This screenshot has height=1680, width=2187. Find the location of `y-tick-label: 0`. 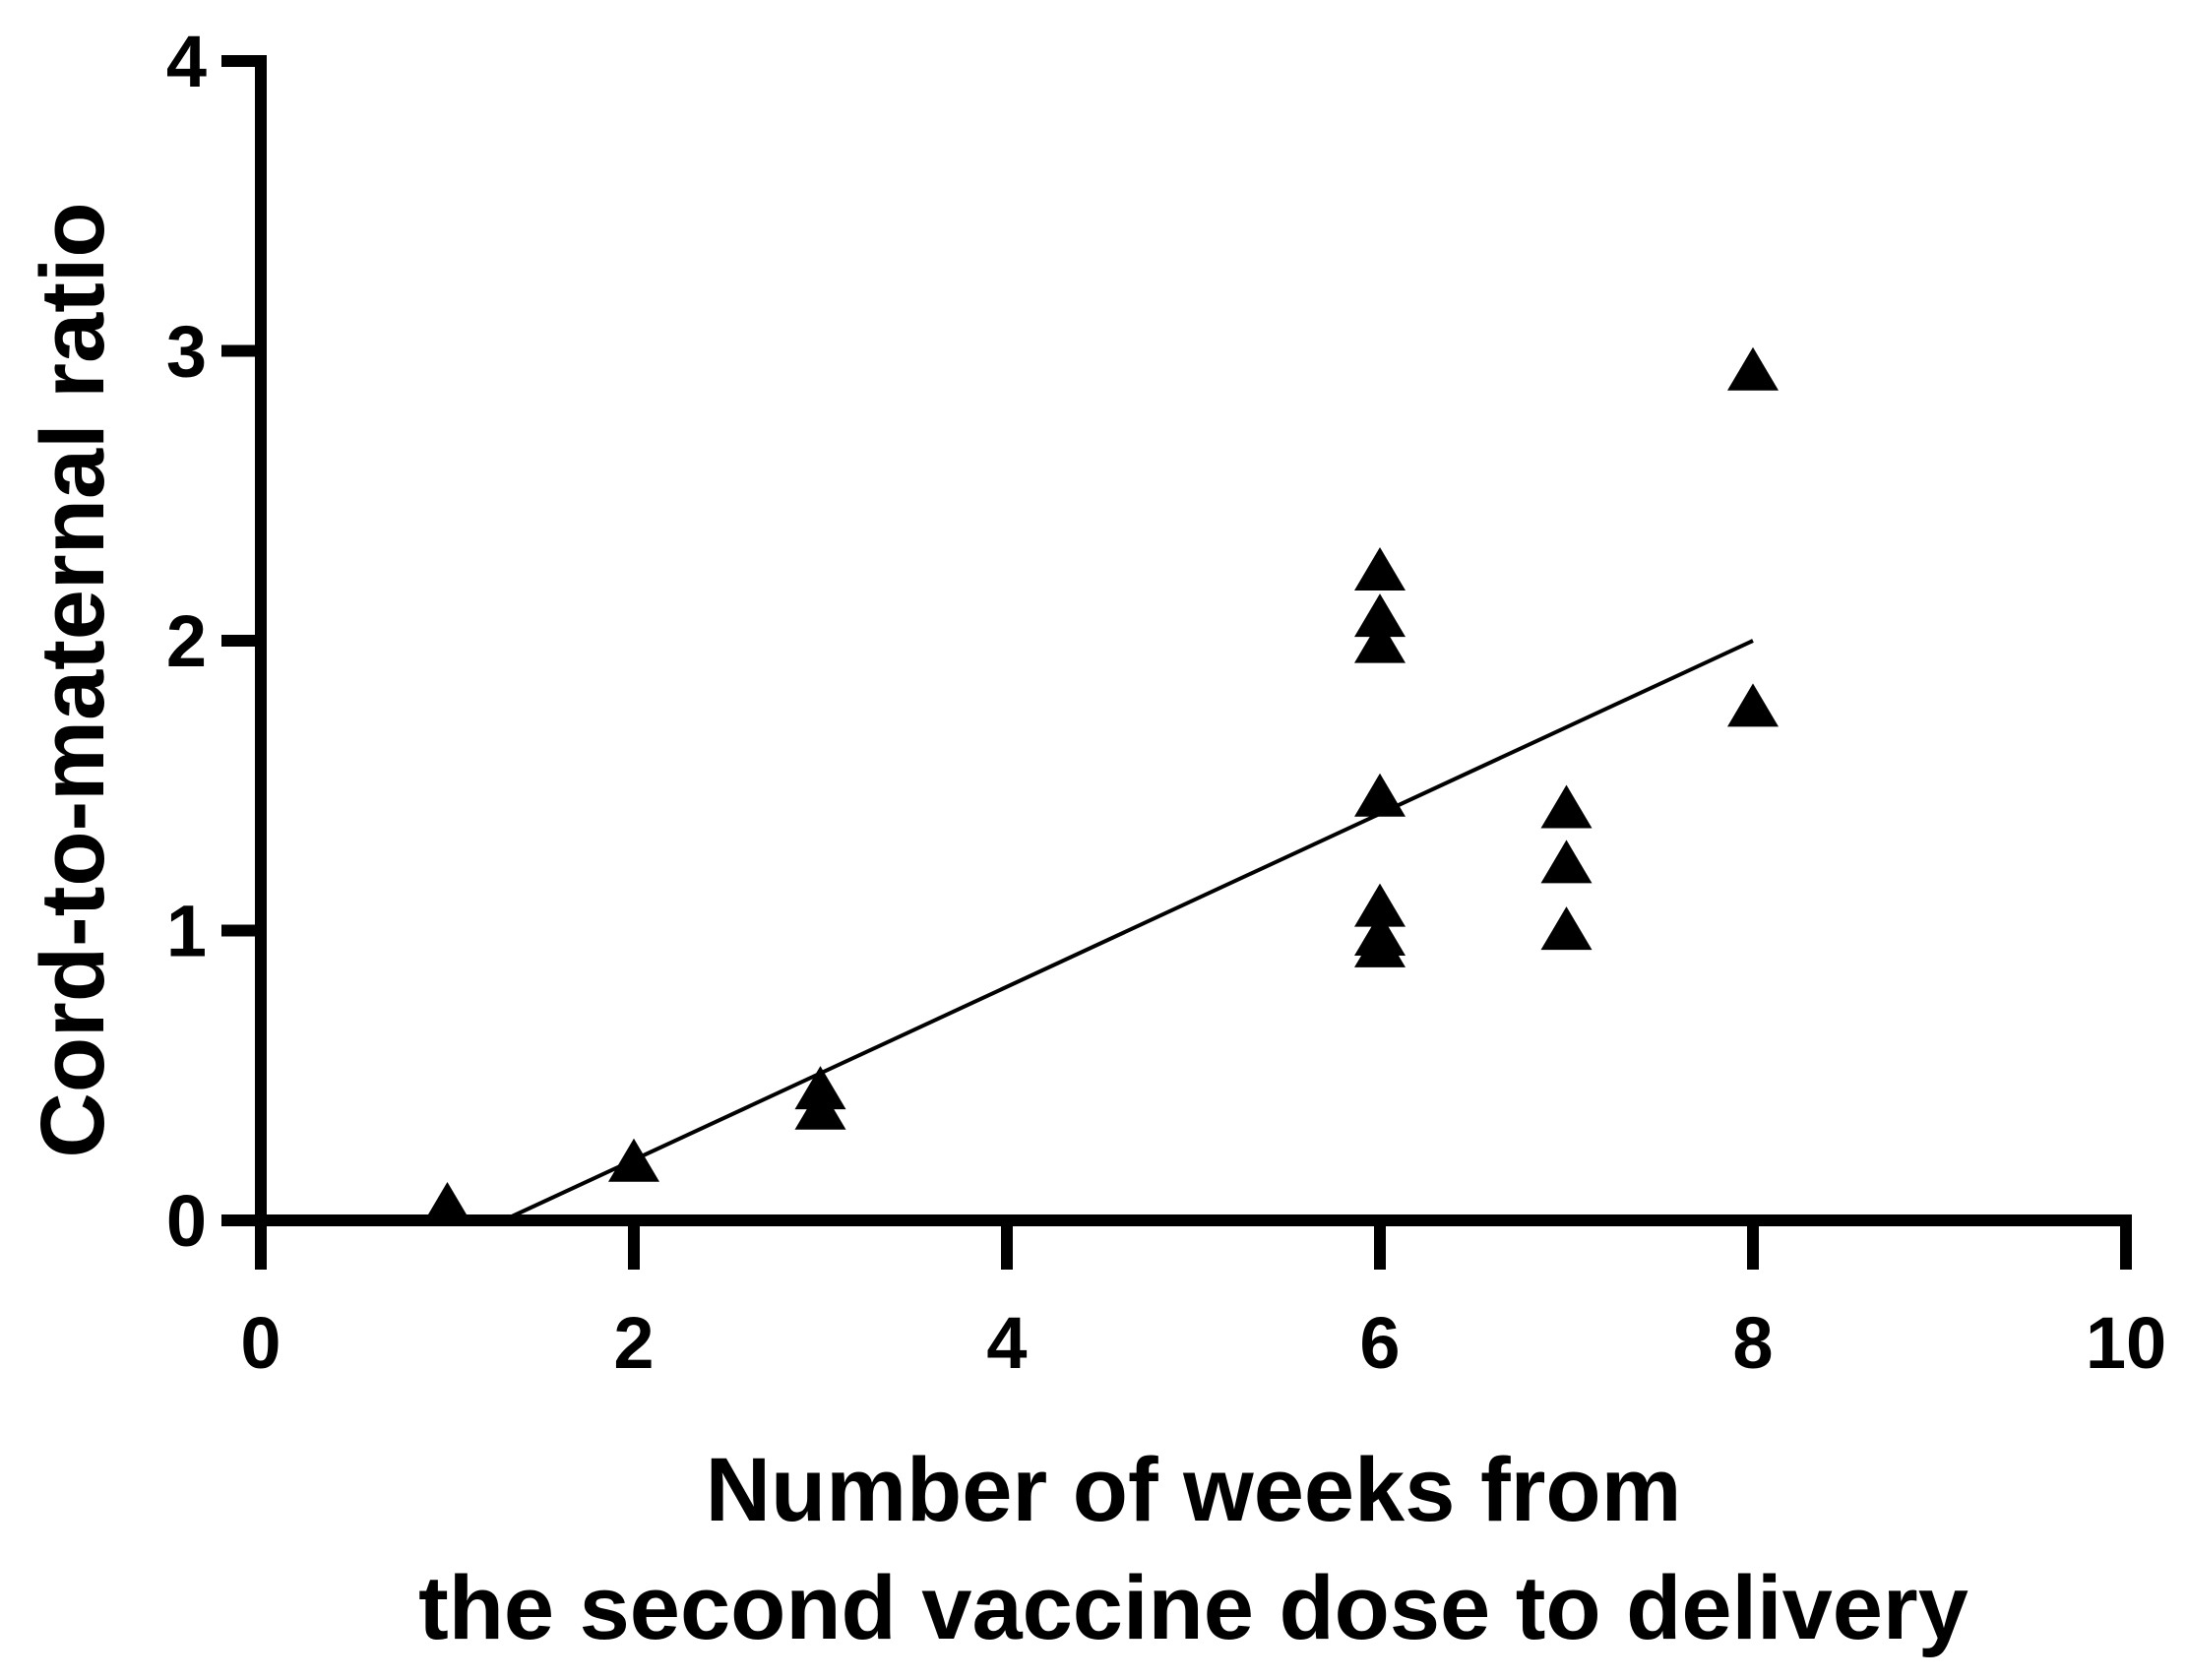

y-tick-label: 0 is located at coordinates (186, 1221).